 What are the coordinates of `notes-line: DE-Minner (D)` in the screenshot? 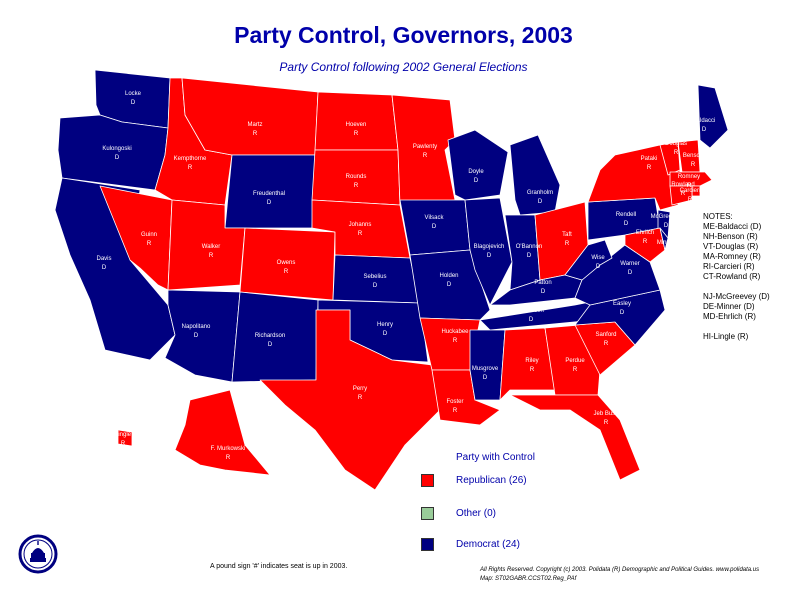 It's located at (729, 306).